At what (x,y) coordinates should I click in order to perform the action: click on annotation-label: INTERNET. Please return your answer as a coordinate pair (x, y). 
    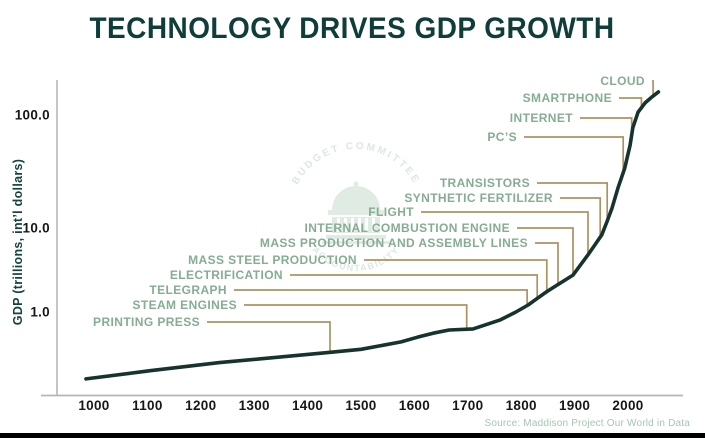
    Looking at the image, I should click on (541, 118).